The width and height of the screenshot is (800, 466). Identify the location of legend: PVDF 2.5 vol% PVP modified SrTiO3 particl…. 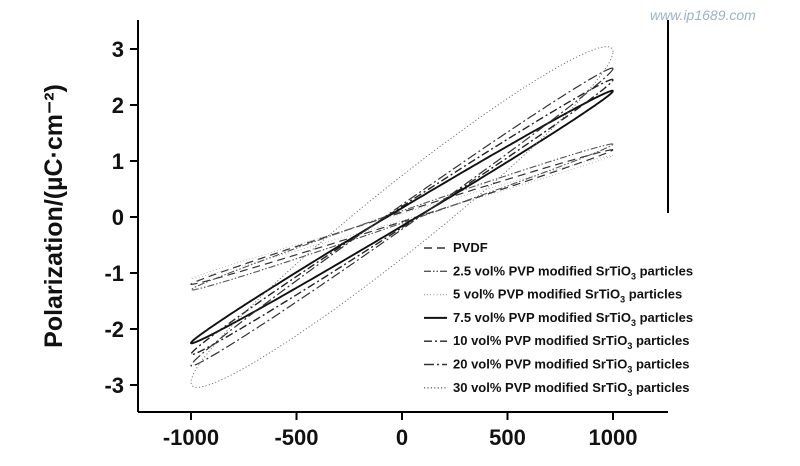
(558, 319).